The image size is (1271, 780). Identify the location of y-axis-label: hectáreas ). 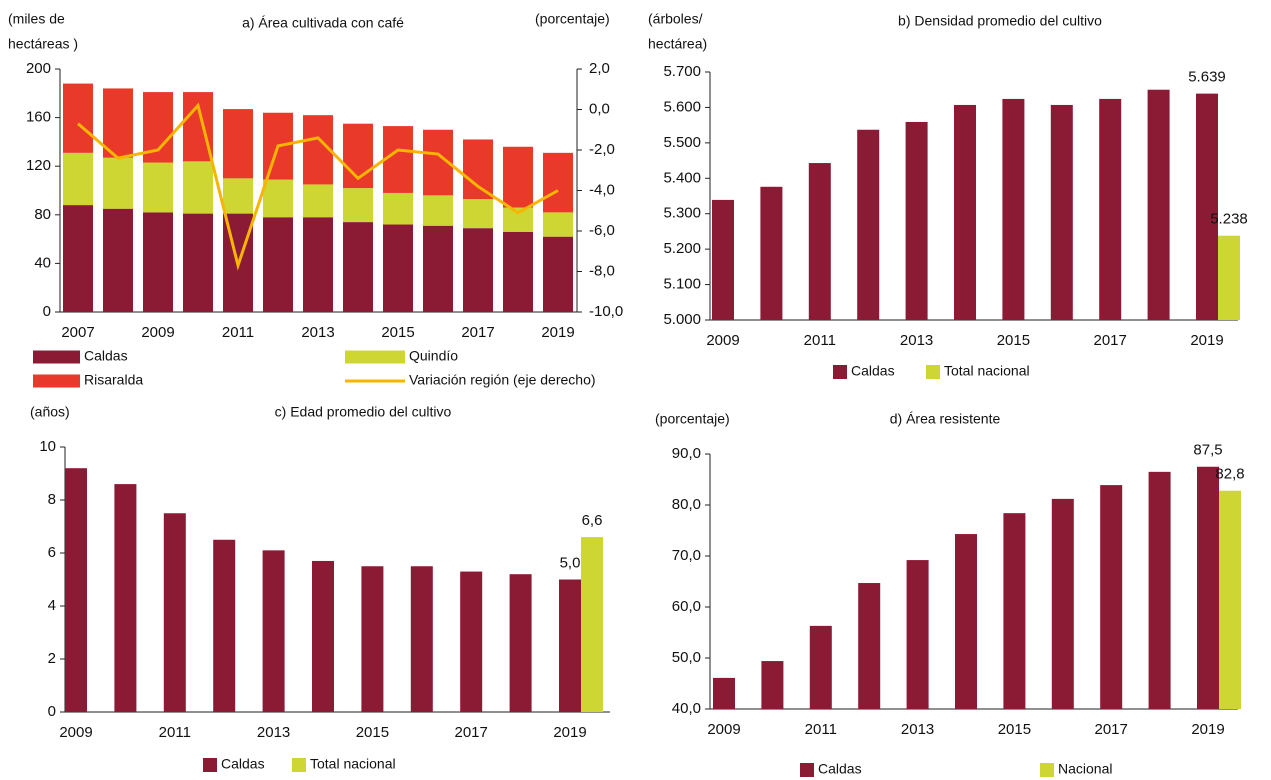
(43, 44).